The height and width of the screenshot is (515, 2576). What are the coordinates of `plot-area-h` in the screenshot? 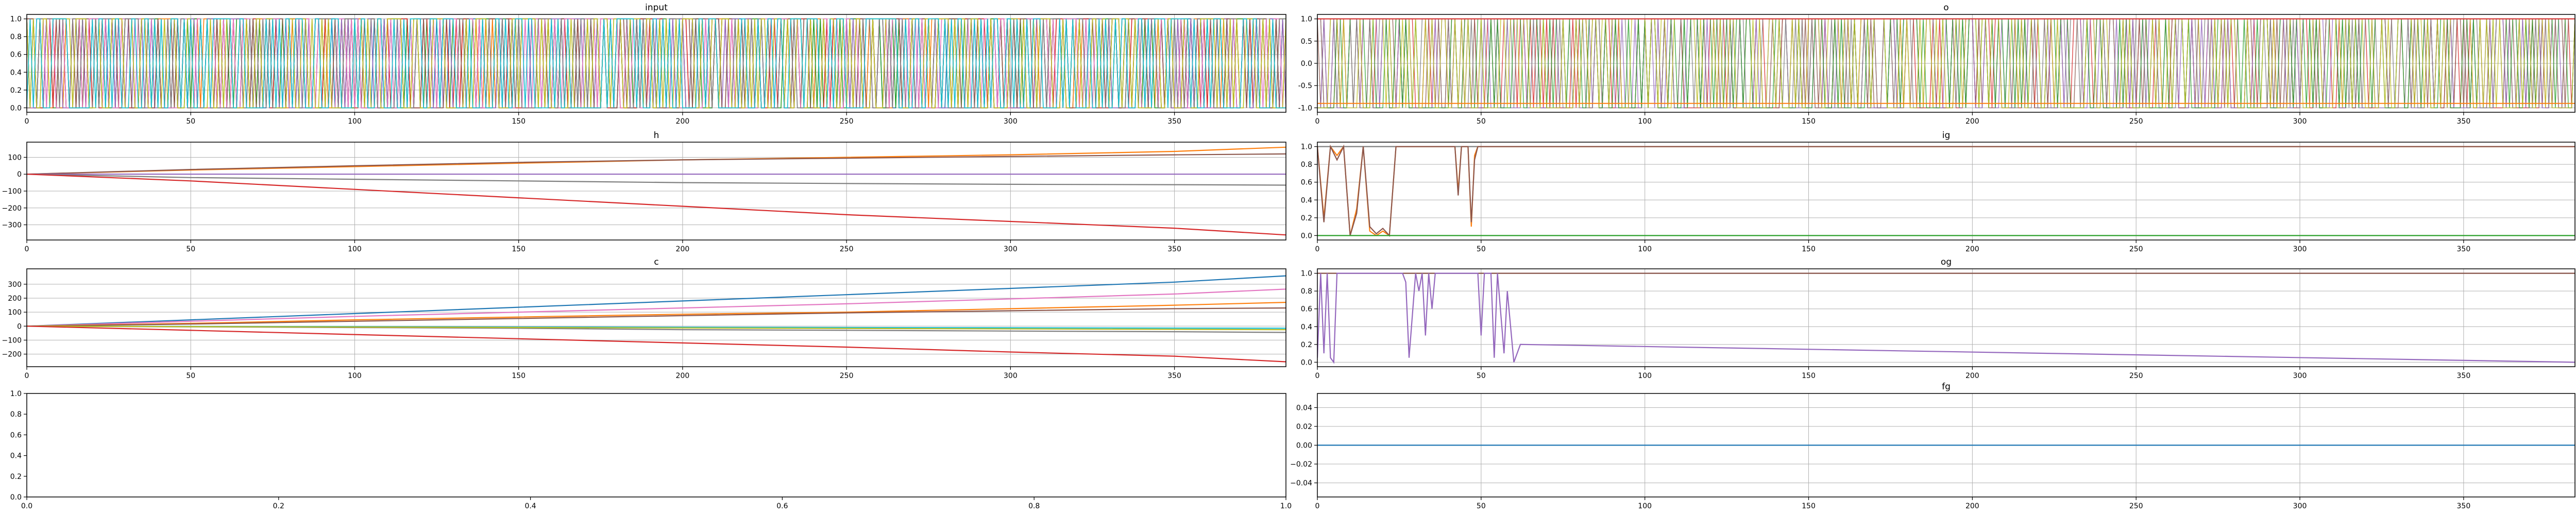 It's located at (657, 191).